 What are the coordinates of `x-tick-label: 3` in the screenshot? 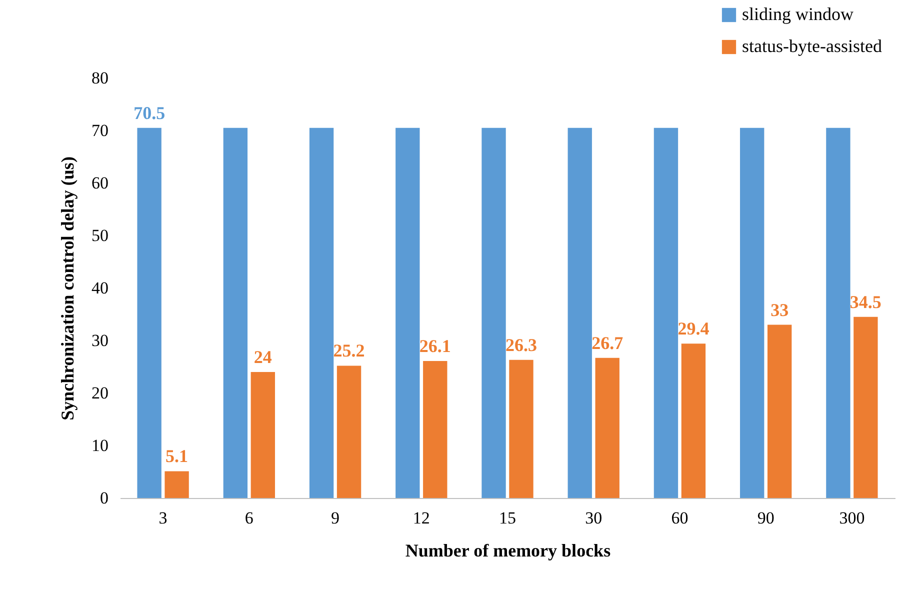 It's located at (163, 518).